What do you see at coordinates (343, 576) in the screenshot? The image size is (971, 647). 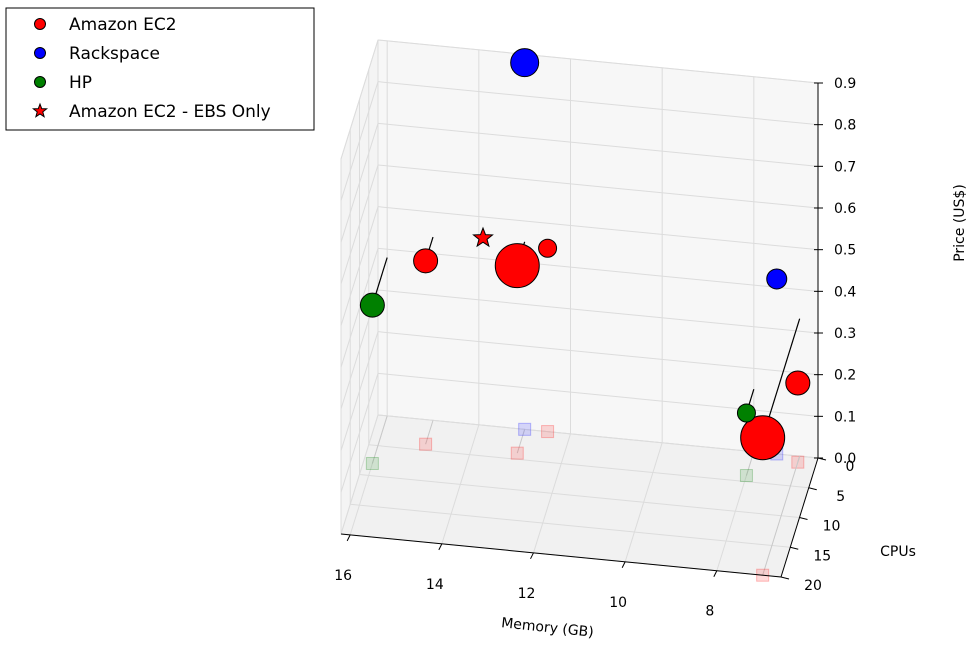 I see `x-tick-label: 16` at bounding box center [343, 576].